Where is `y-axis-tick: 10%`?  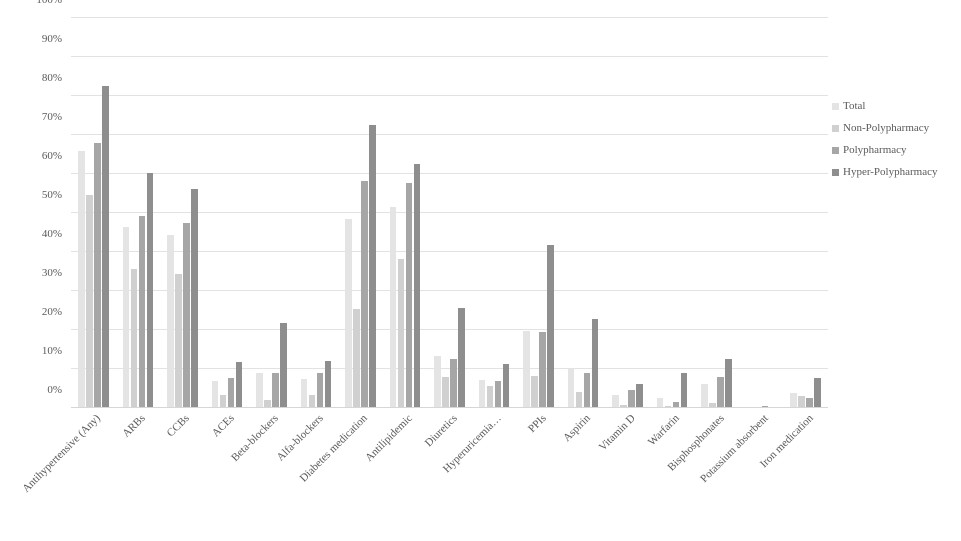 y-axis-tick: 10% is located at coordinates (51, 351).